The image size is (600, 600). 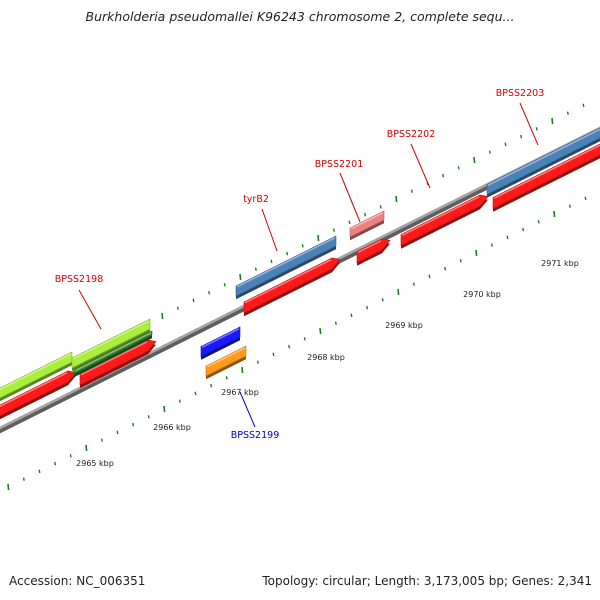 I want to click on gene-bar-red-1-face, so click(x=38, y=393).